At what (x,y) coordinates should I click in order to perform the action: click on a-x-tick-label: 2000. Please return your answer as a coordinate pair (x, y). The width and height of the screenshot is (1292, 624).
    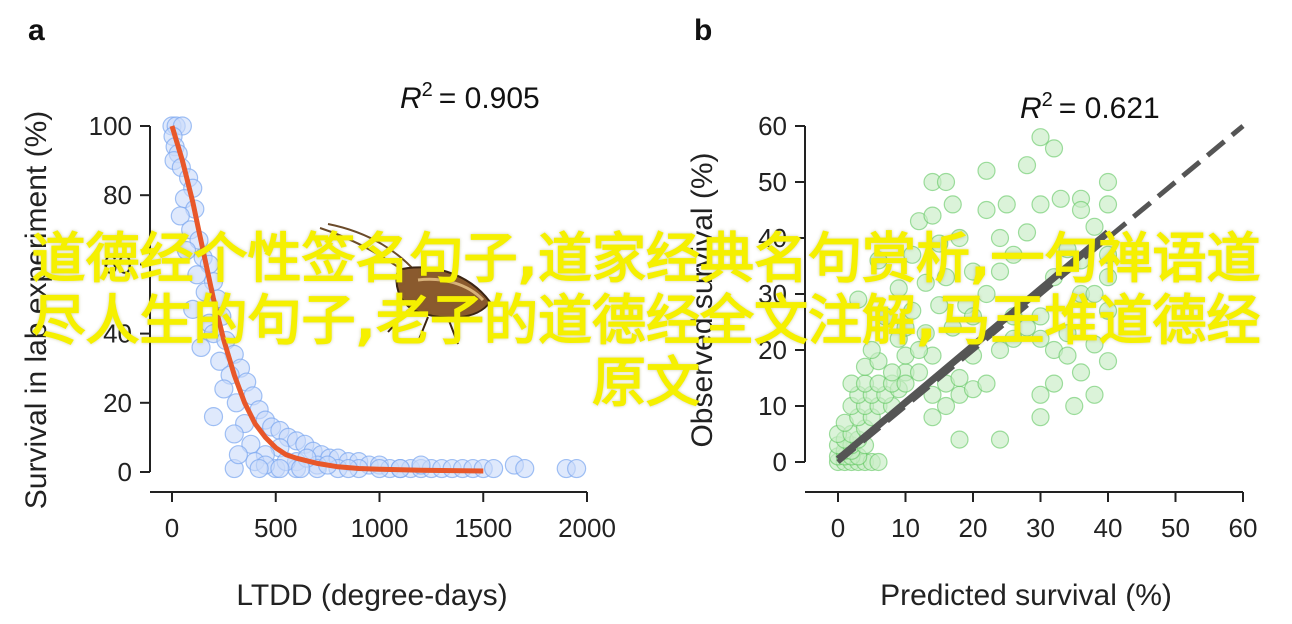
    Looking at the image, I should click on (587, 528).